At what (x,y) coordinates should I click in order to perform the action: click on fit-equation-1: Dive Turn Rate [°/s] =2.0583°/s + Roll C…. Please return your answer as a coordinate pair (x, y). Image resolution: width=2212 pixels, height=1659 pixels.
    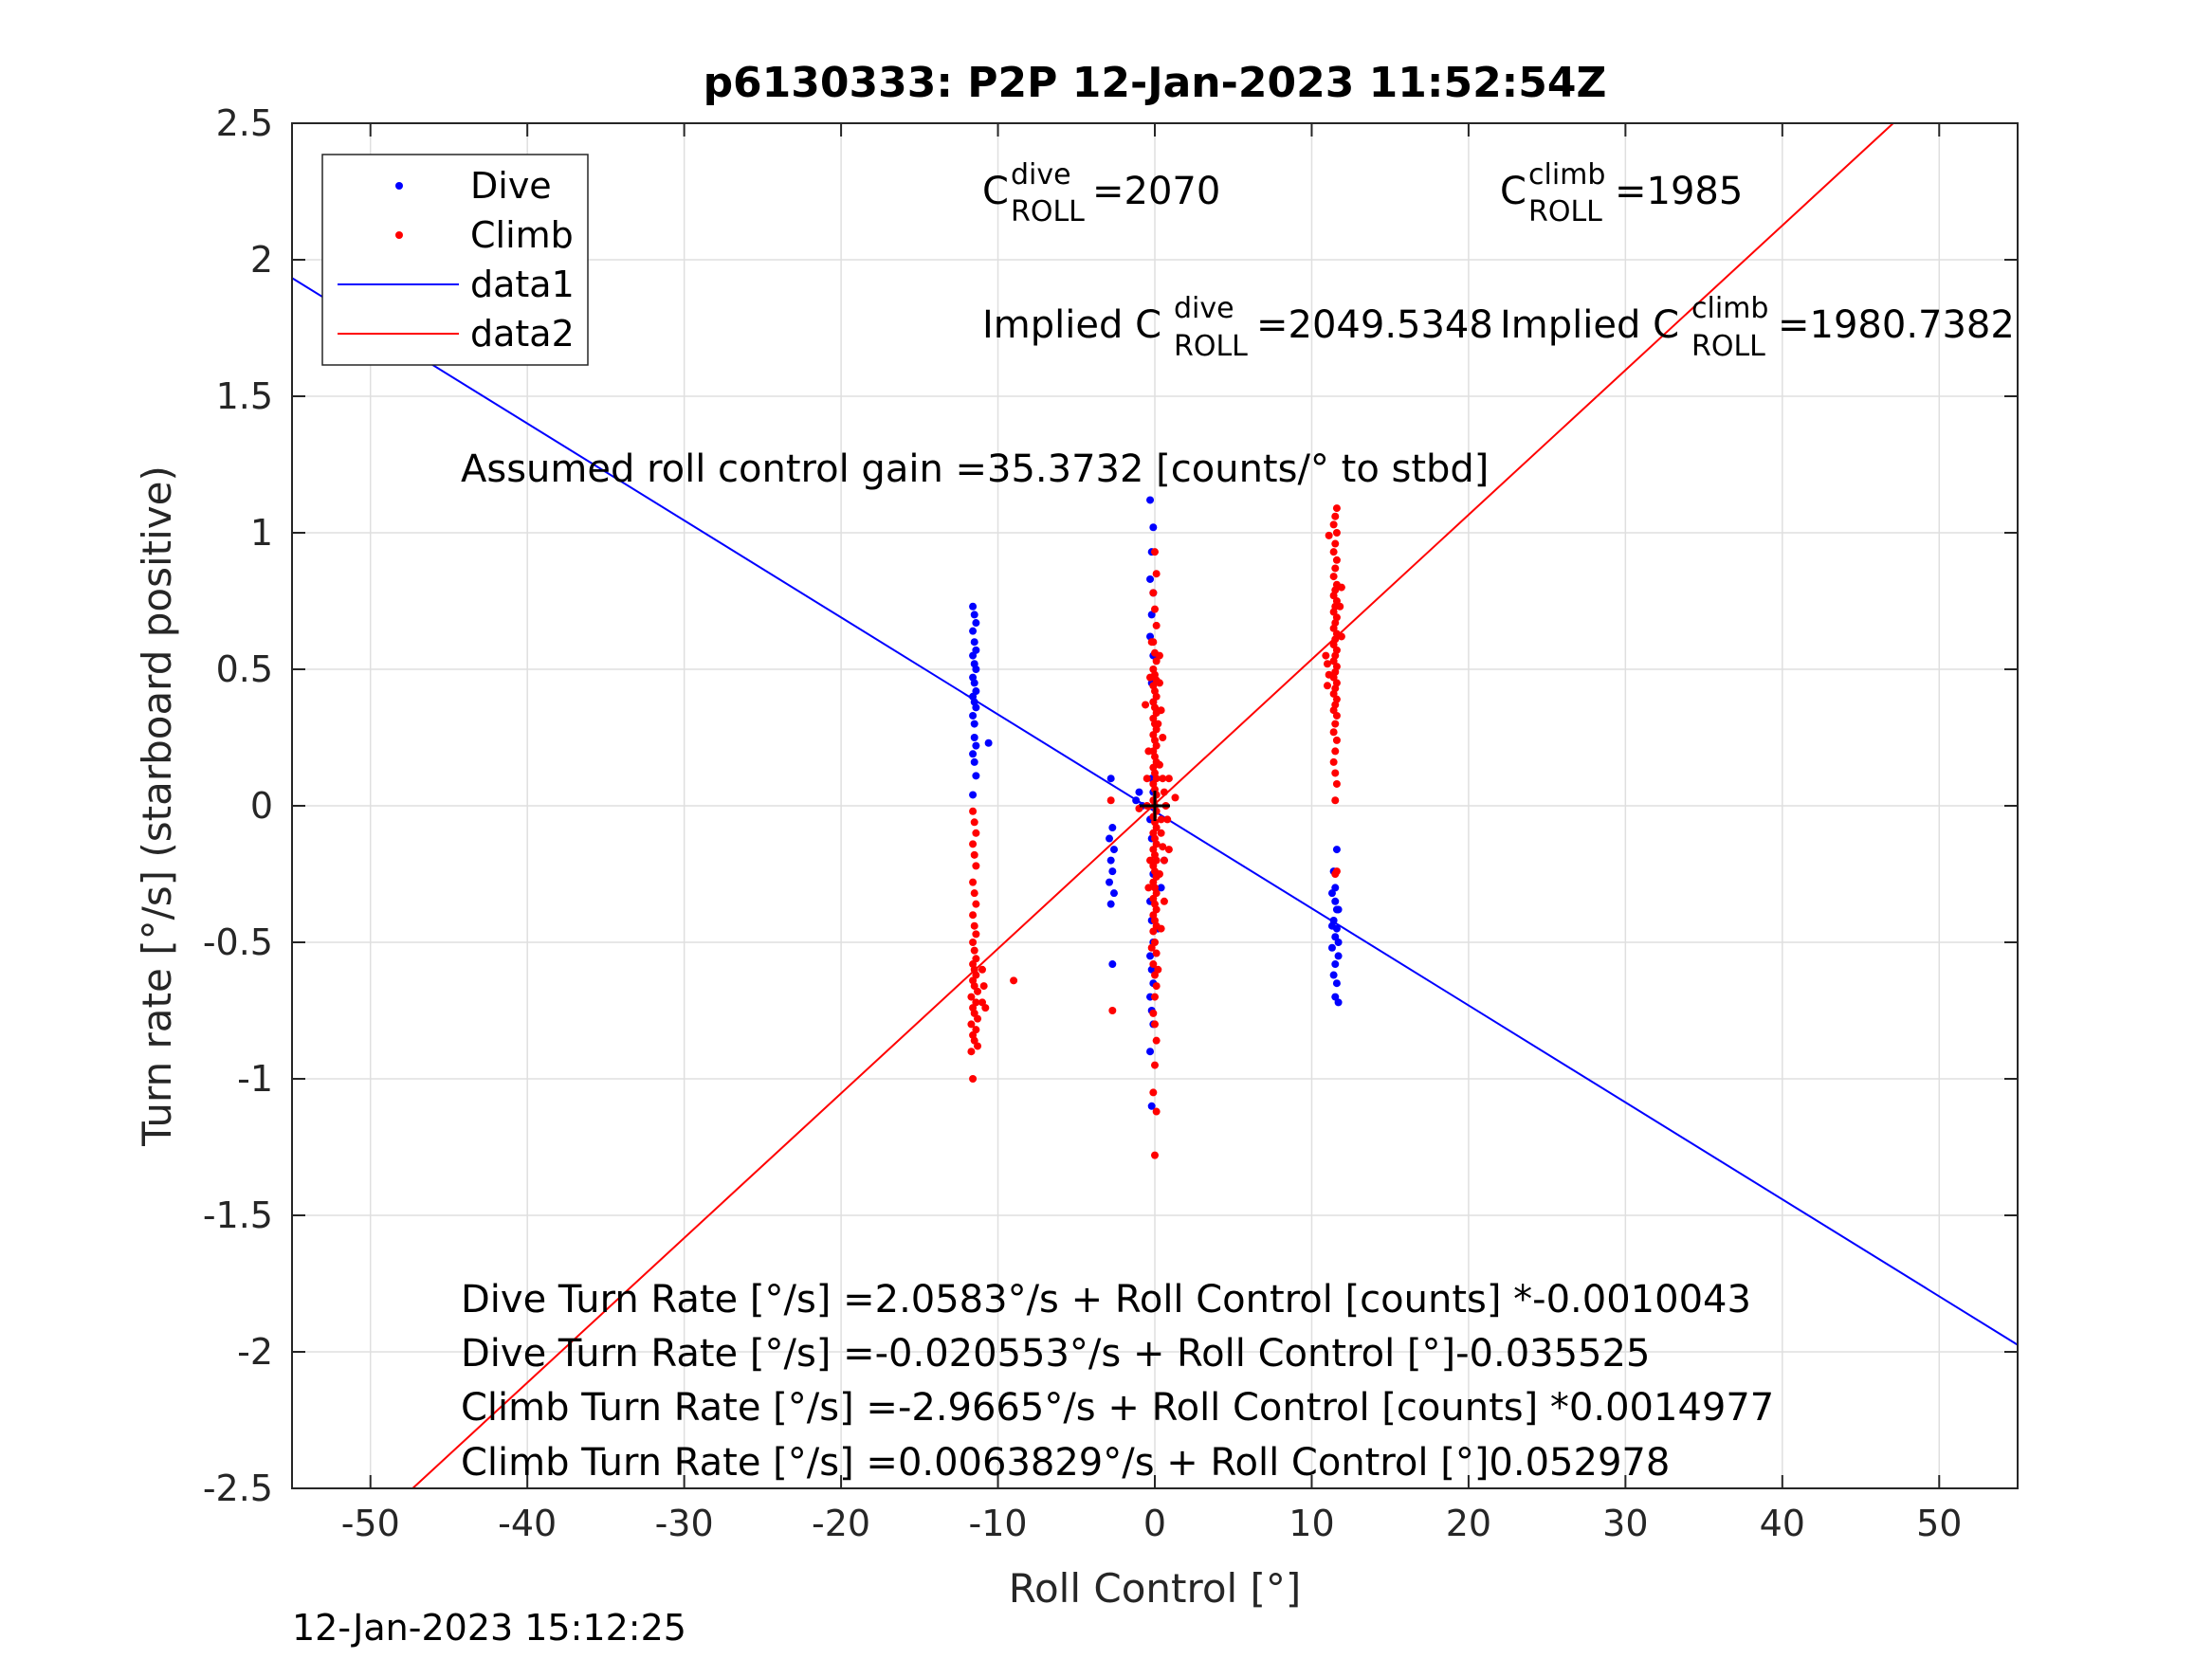
    Looking at the image, I should click on (1106, 1300).